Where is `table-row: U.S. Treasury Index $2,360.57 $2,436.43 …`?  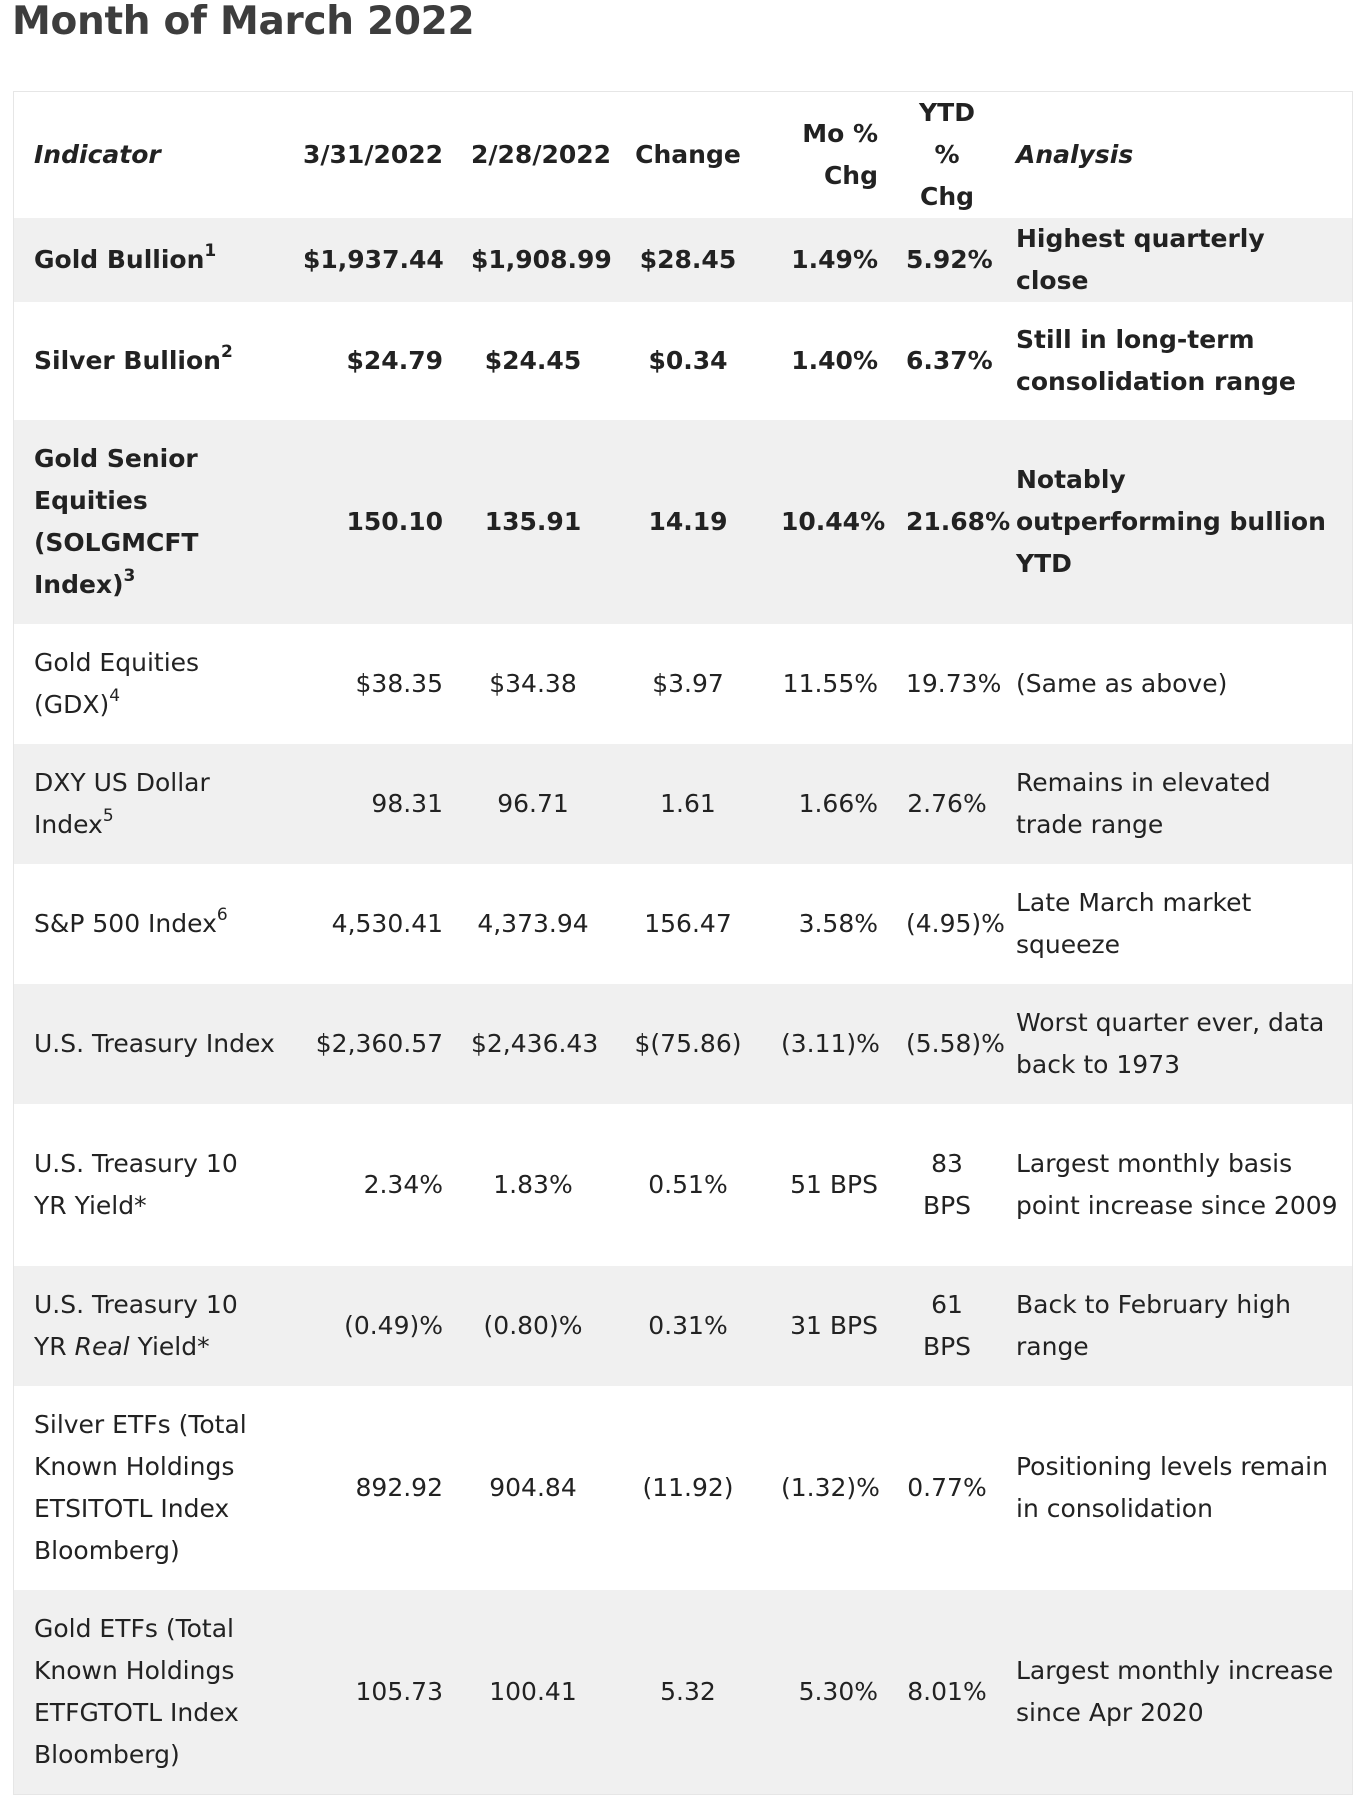 table-row: U.S. Treasury Index $2,360.57 $2,436.43 … is located at coordinates (683, 1044).